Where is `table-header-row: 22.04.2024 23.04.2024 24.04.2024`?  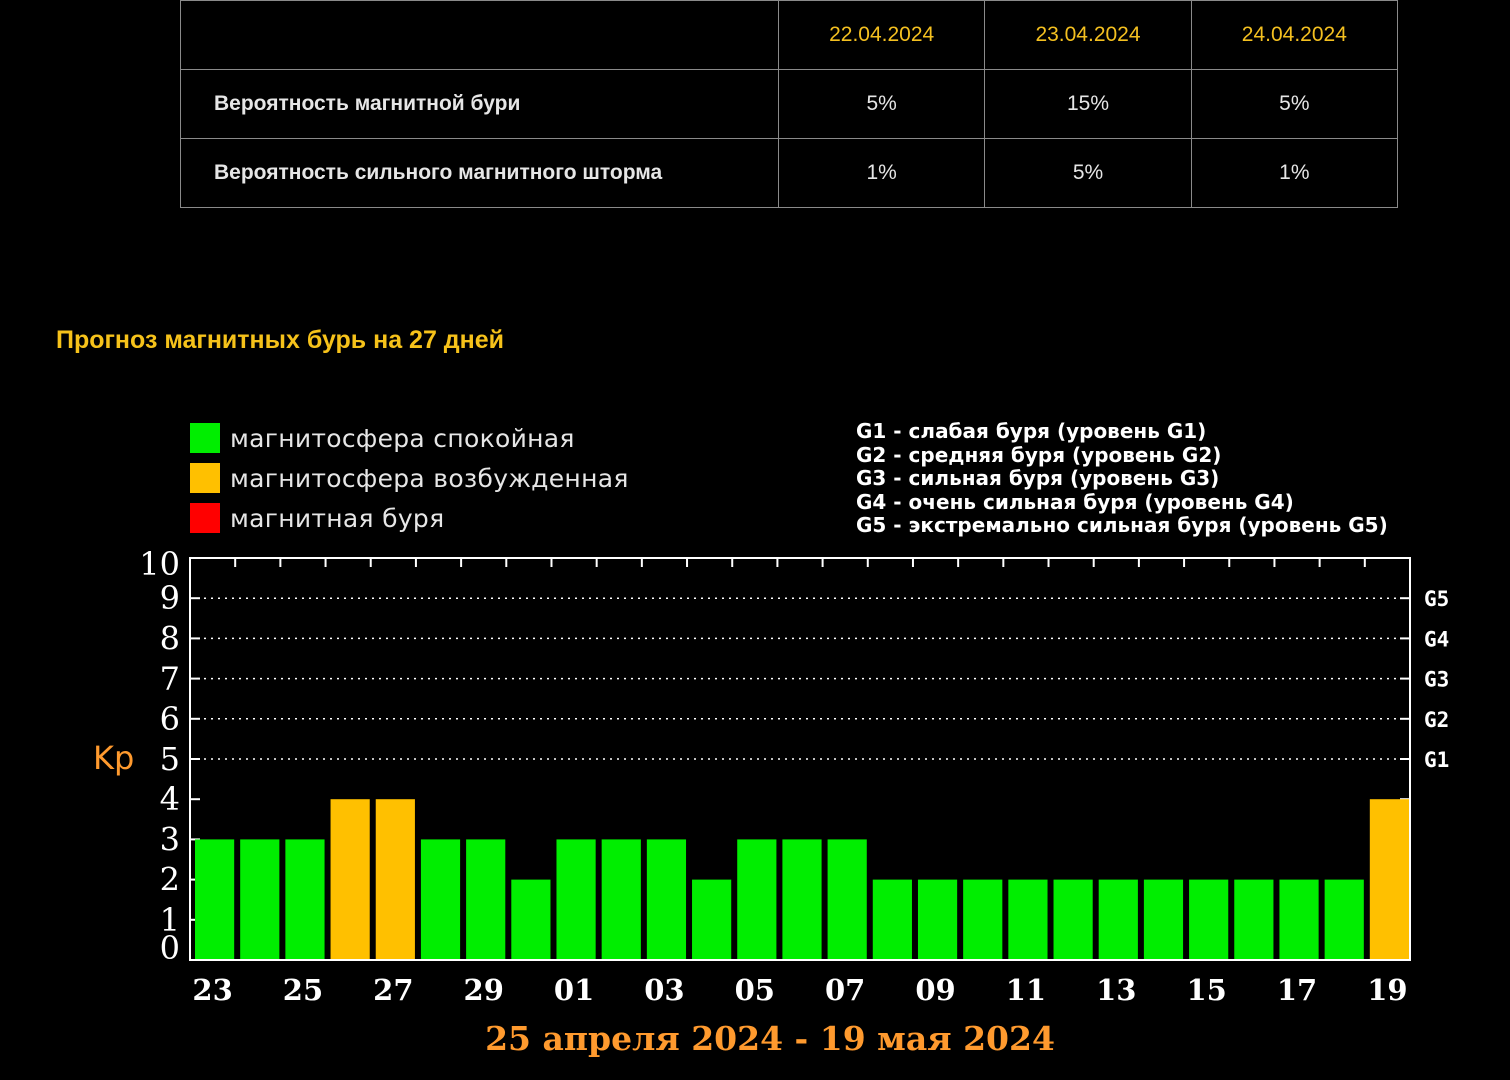 table-header-row: 22.04.2024 23.04.2024 24.04.2024 is located at coordinates (789, 35).